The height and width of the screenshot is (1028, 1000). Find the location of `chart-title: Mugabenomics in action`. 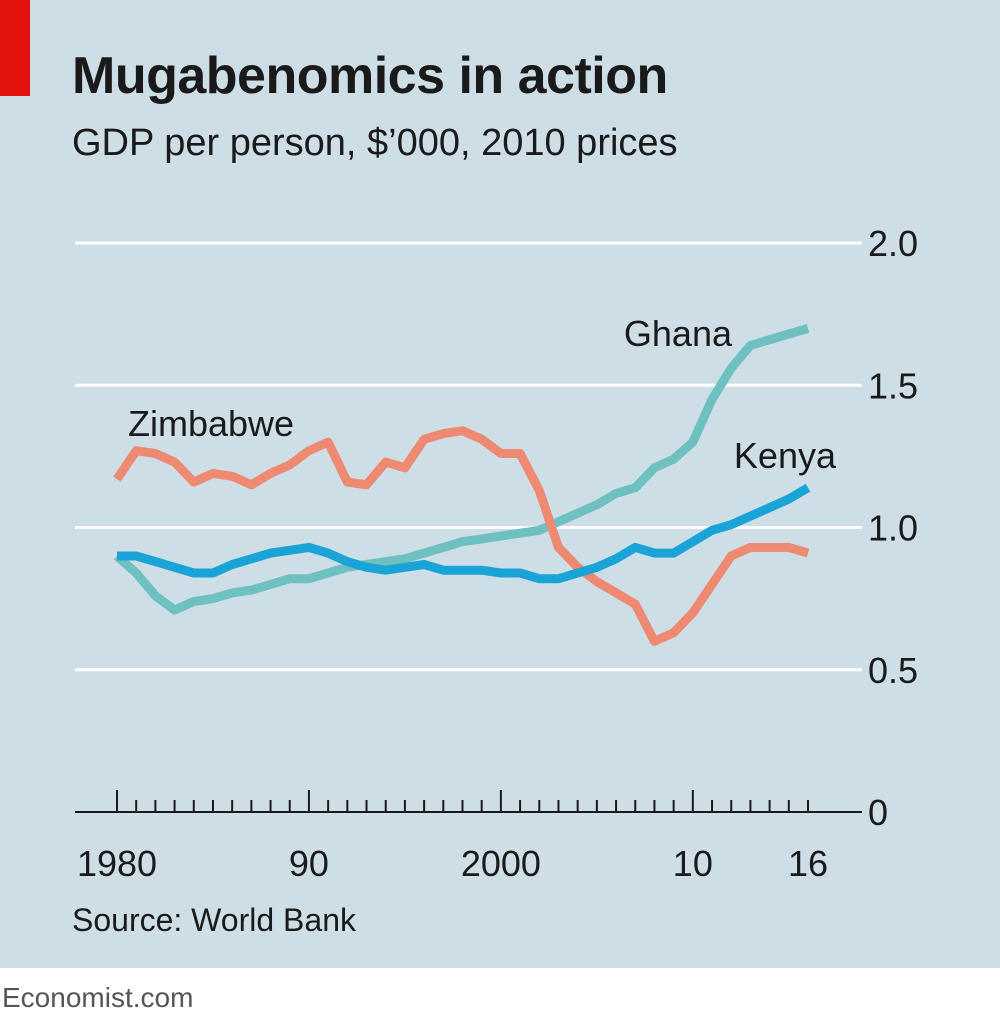

chart-title: Mugabenomics in action is located at coordinates (370, 76).